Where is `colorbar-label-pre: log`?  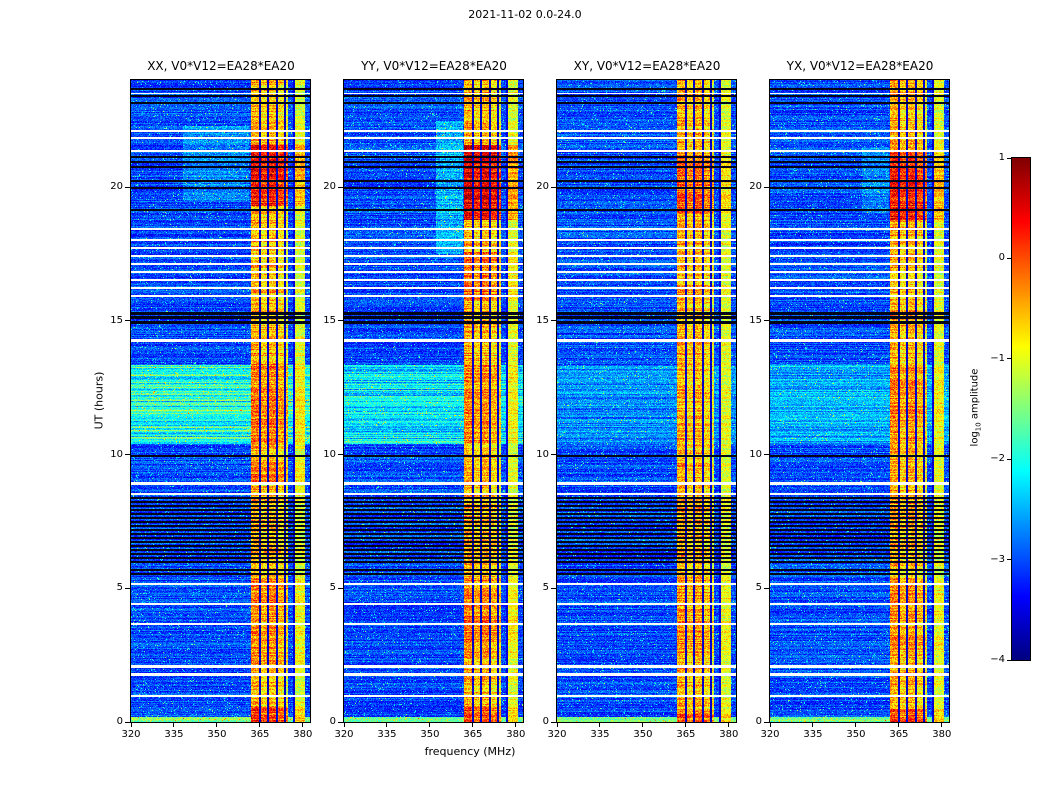
colorbar-label-pre: log is located at coordinates (975, 439).